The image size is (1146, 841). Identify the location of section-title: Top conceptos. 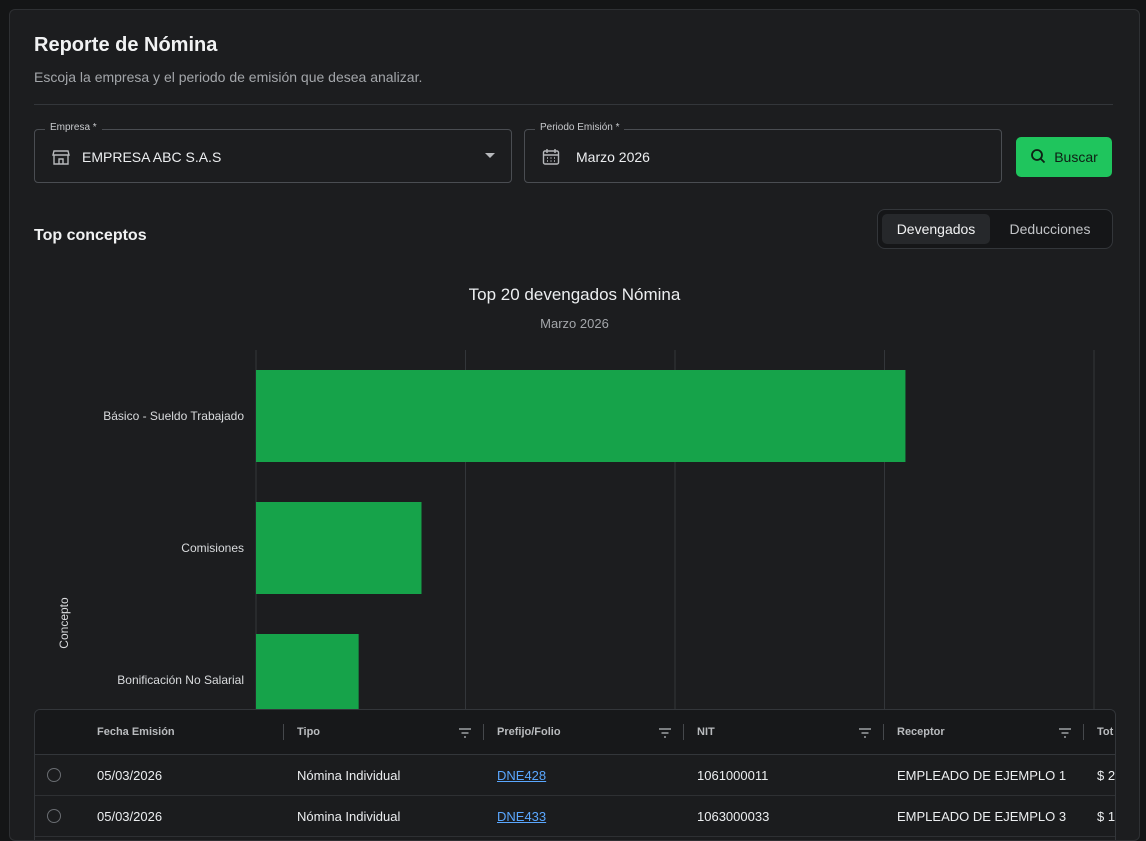
(90, 235).